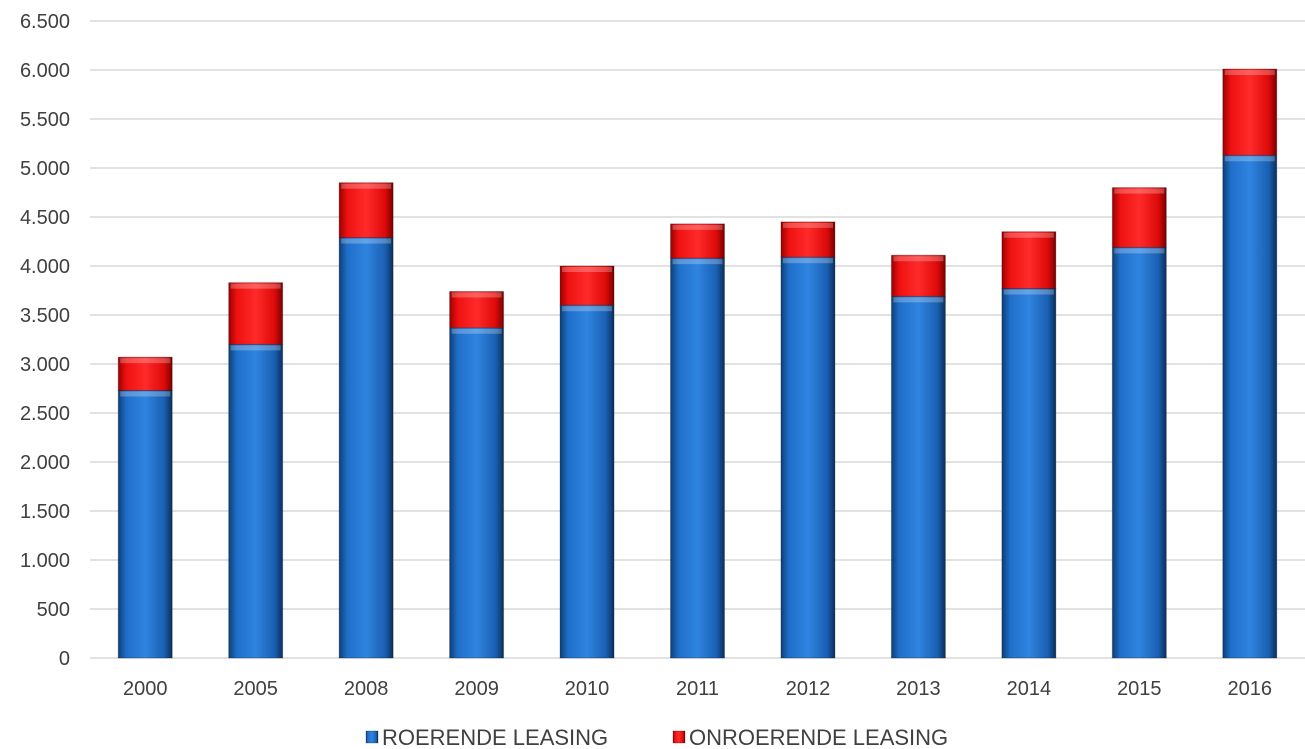  What do you see at coordinates (1139, 452) in the screenshot?
I see `bar-roerende-2015` at bounding box center [1139, 452].